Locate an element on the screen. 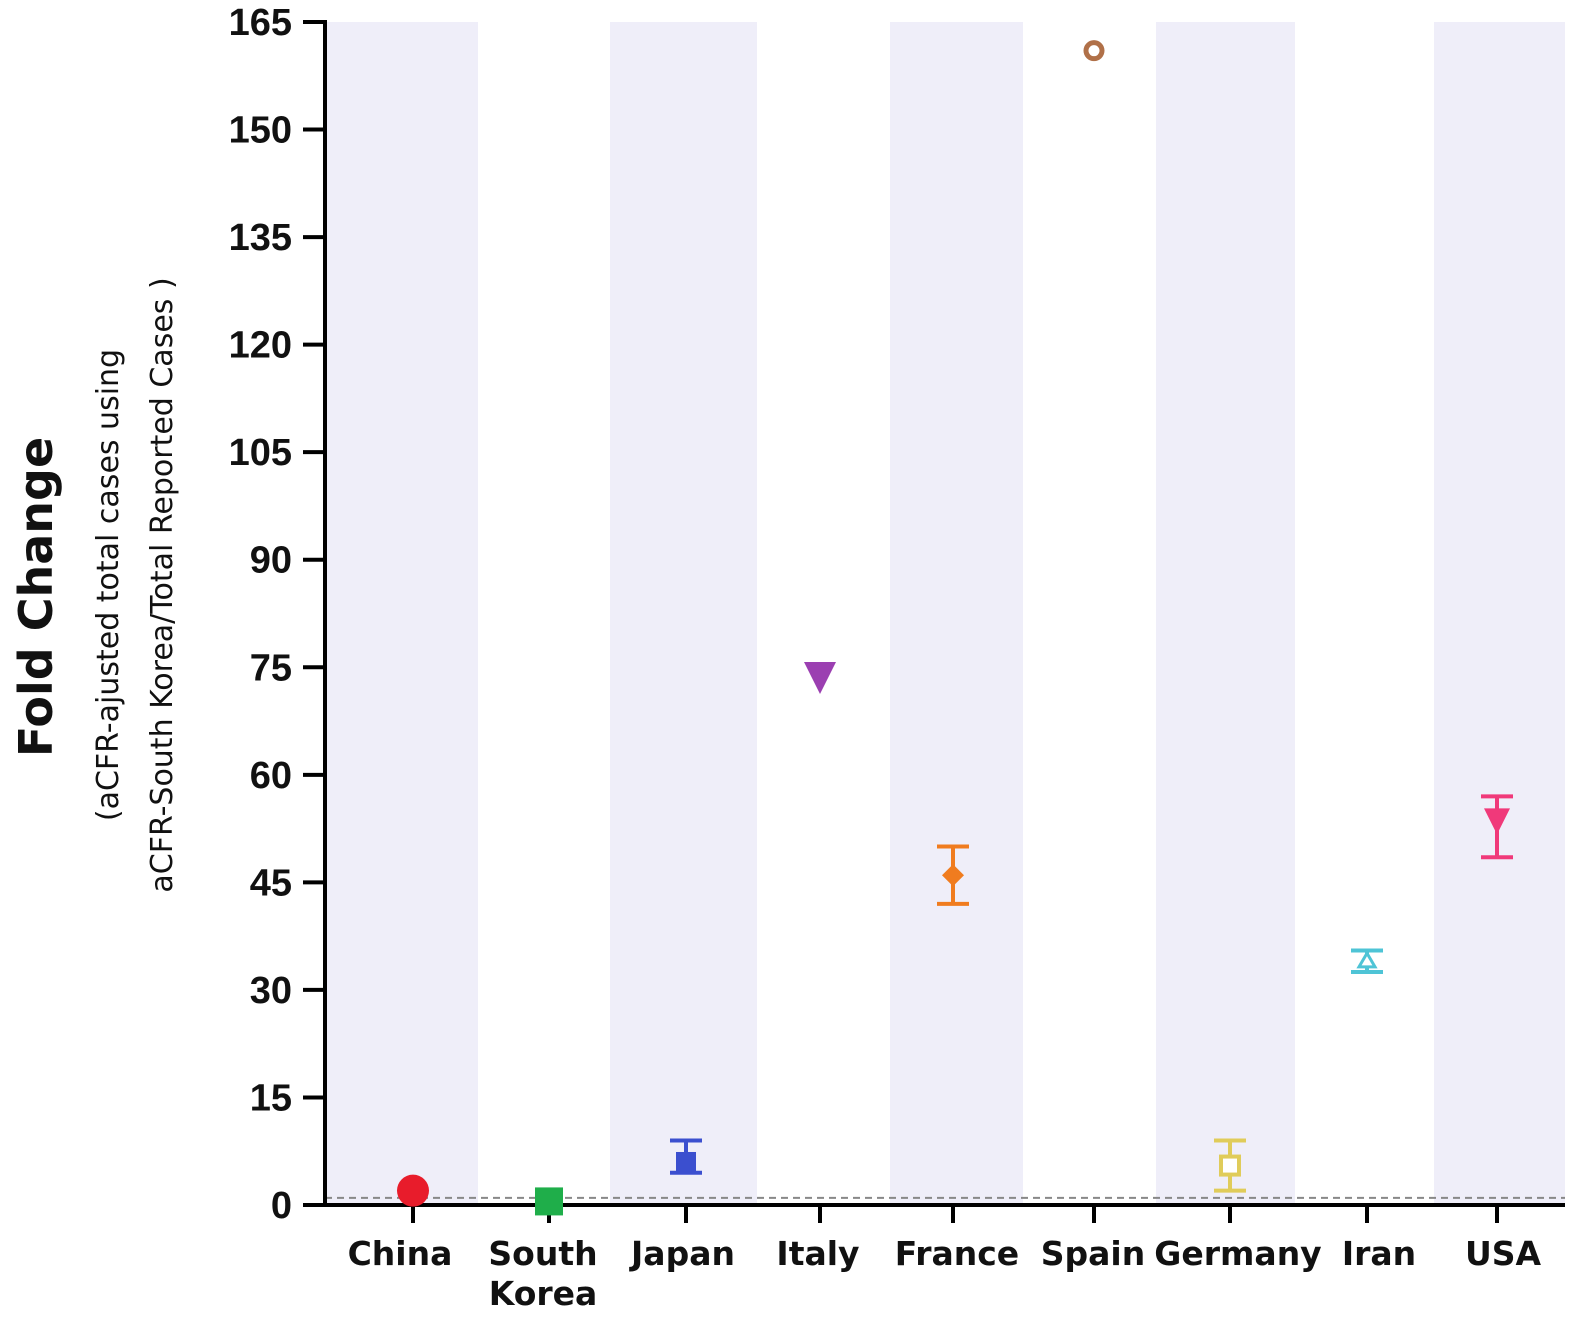 The width and height of the screenshot is (1583, 1322). y-tick-label-120: 120 is located at coordinates (260, 346).